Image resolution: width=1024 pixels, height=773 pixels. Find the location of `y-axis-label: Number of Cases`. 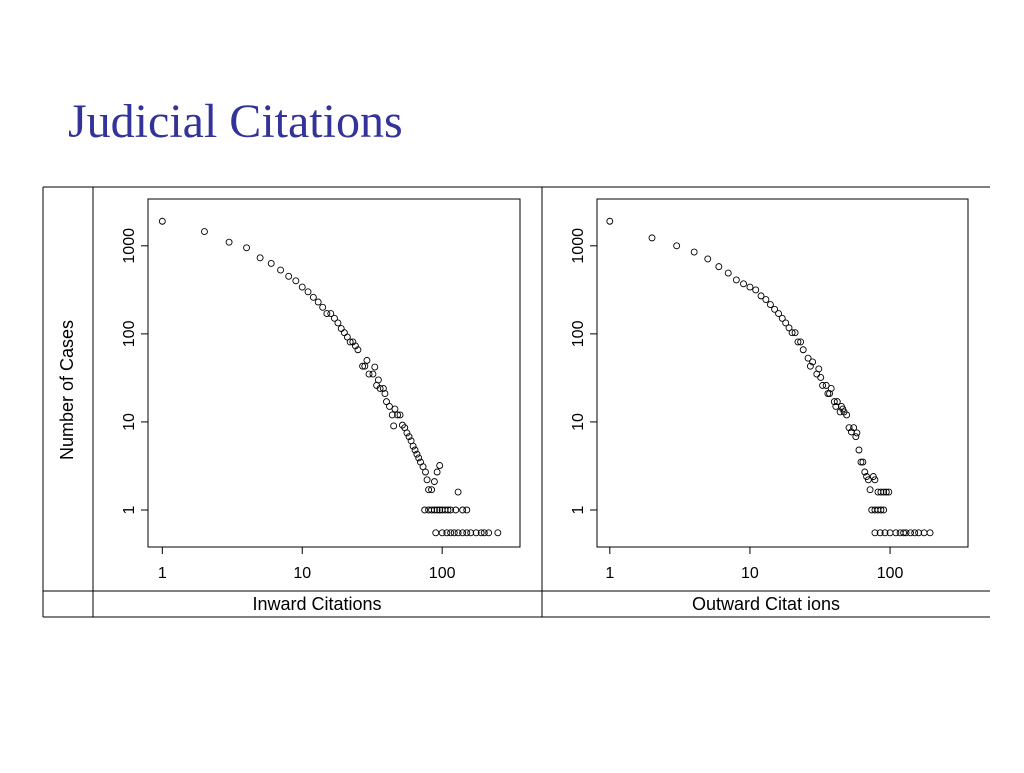

y-axis-label: Number of Cases is located at coordinates (67, 390).